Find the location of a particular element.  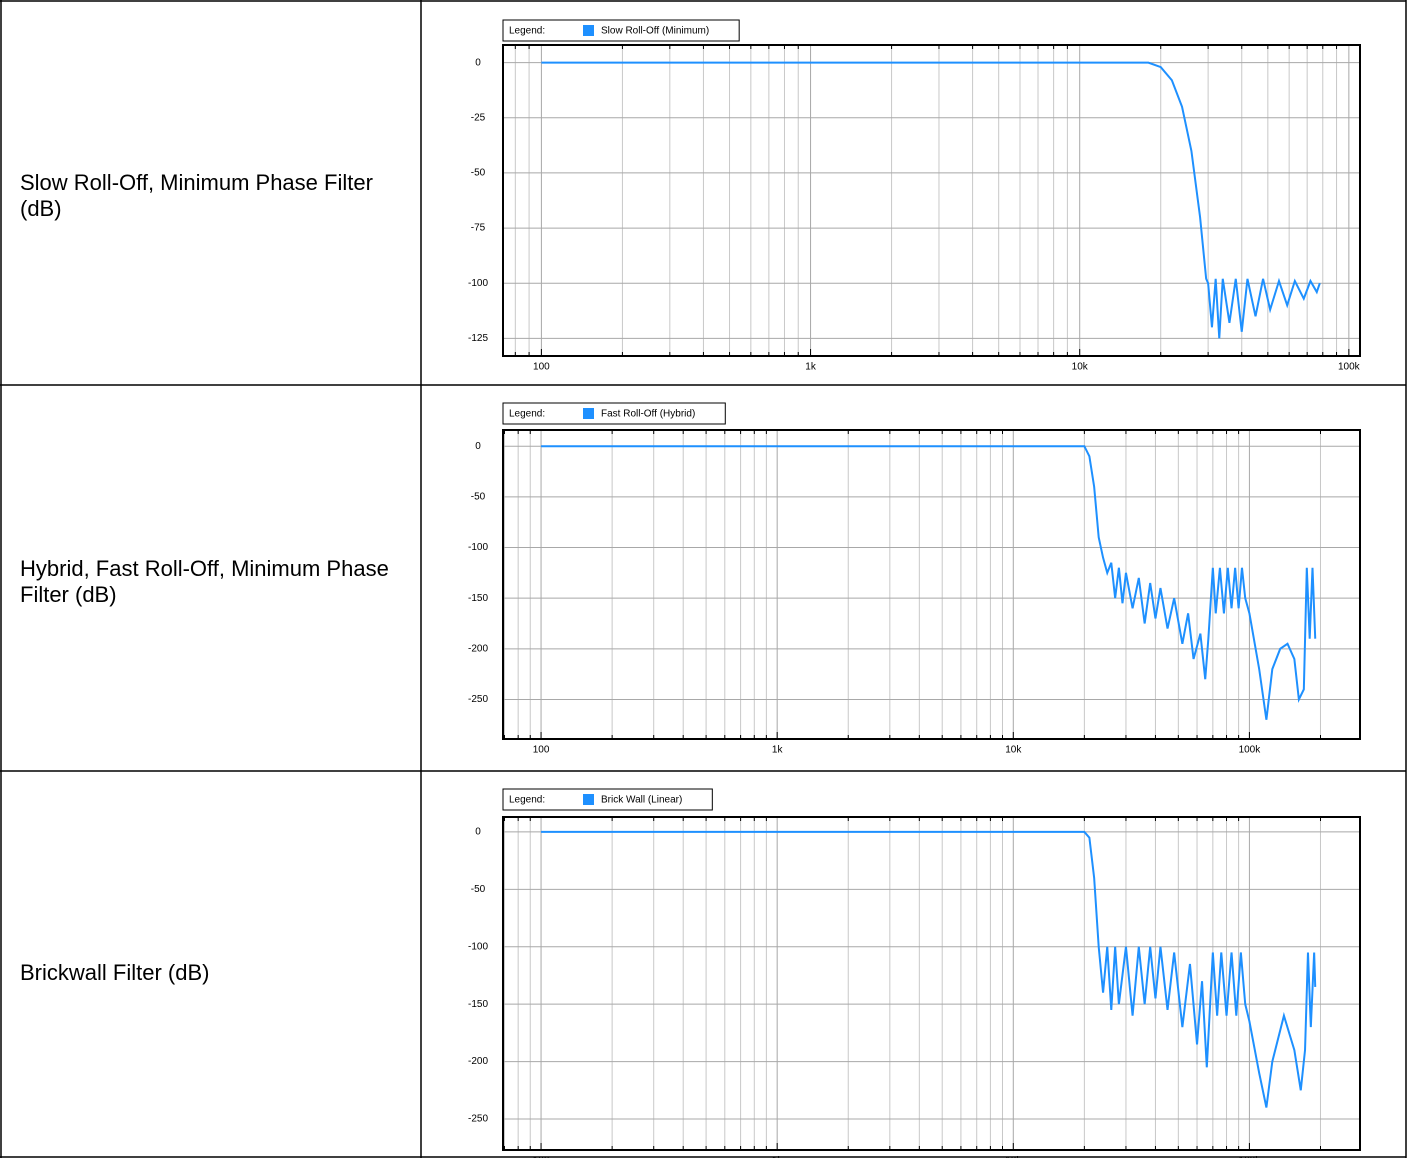

row-label: Slow Roll-Off, Minimum Phase Filter (dB) is located at coordinates (196, 195).